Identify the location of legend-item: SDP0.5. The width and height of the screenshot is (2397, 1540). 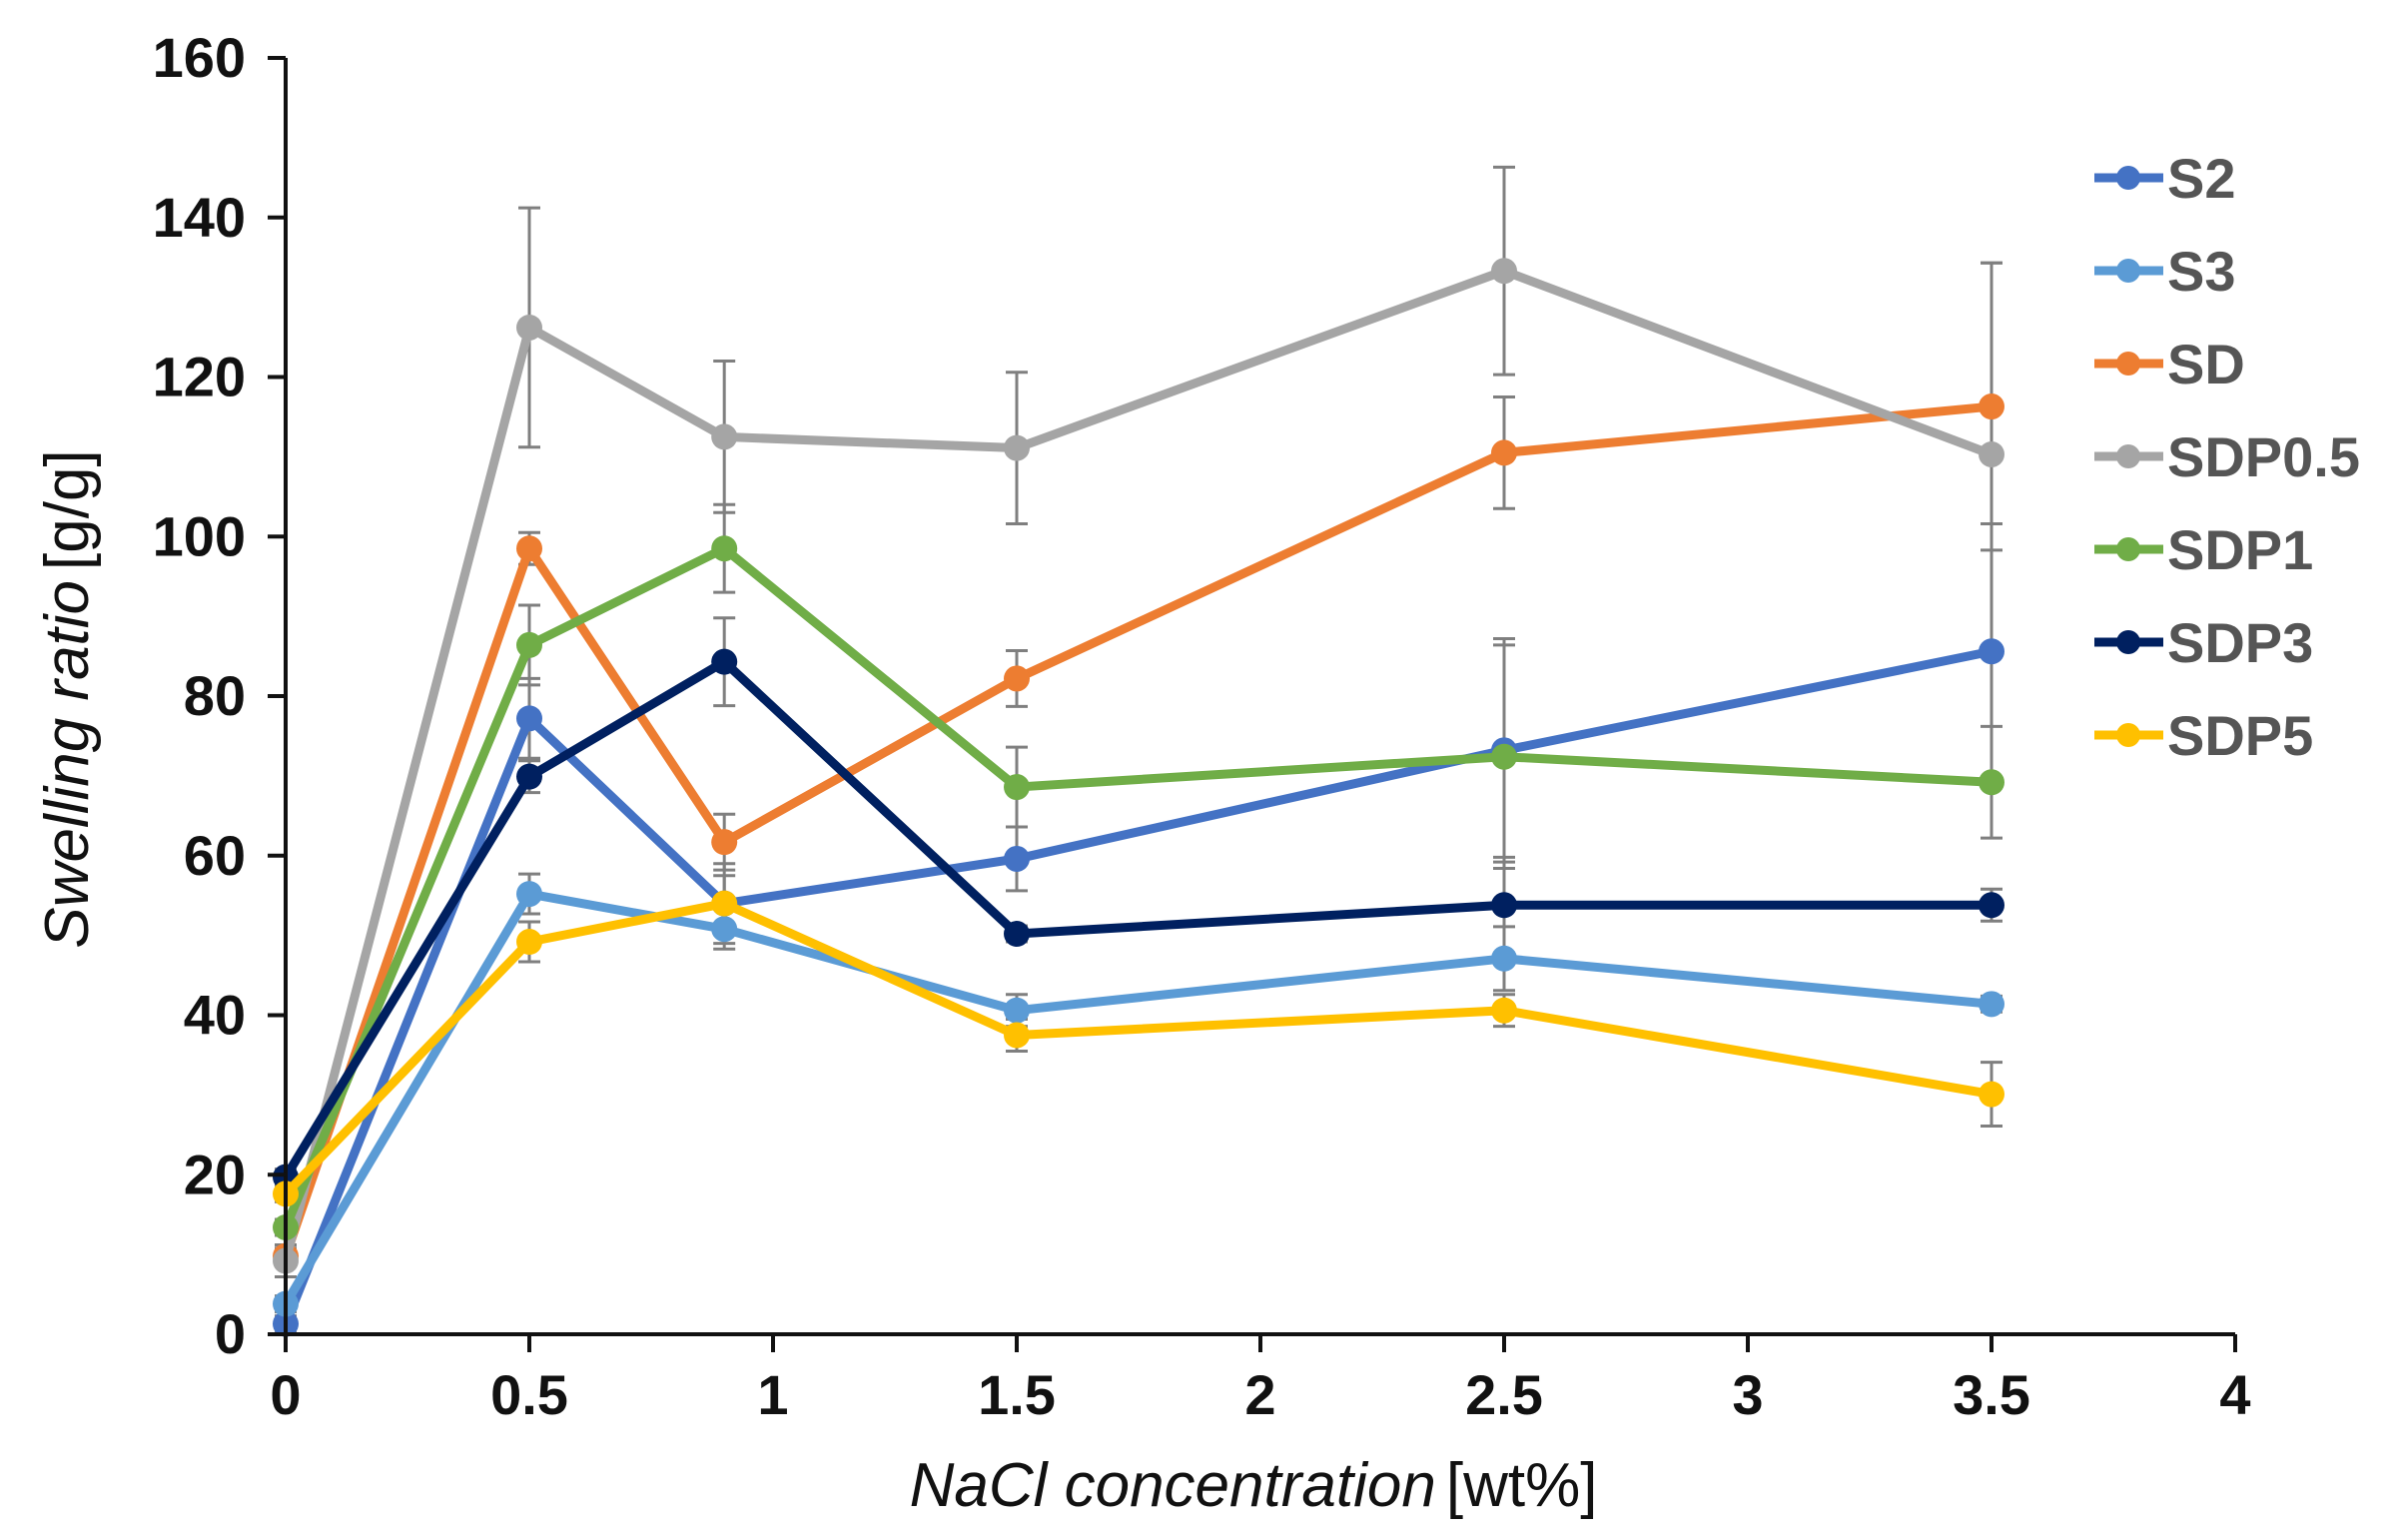
(2227, 456).